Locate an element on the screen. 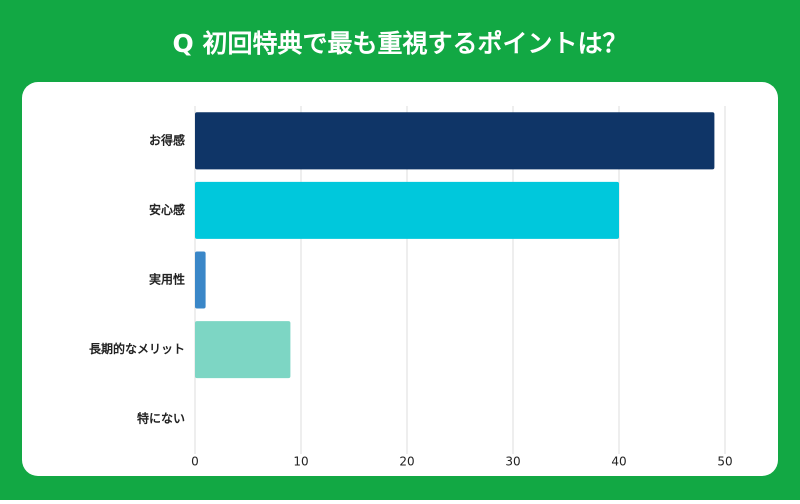  x-tick-label: 50 is located at coordinates (724, 462).